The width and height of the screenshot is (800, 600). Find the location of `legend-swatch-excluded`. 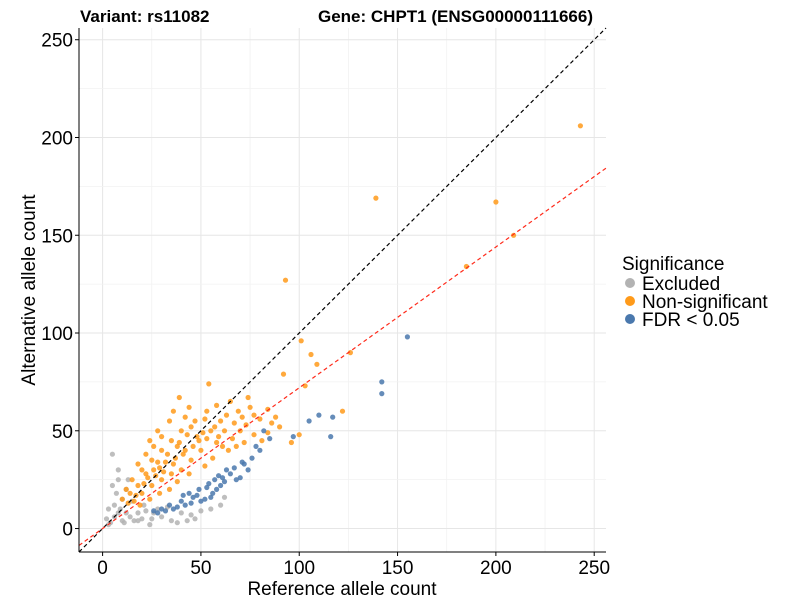

legend-swatch-excluded is located at coordinates (630, 283).